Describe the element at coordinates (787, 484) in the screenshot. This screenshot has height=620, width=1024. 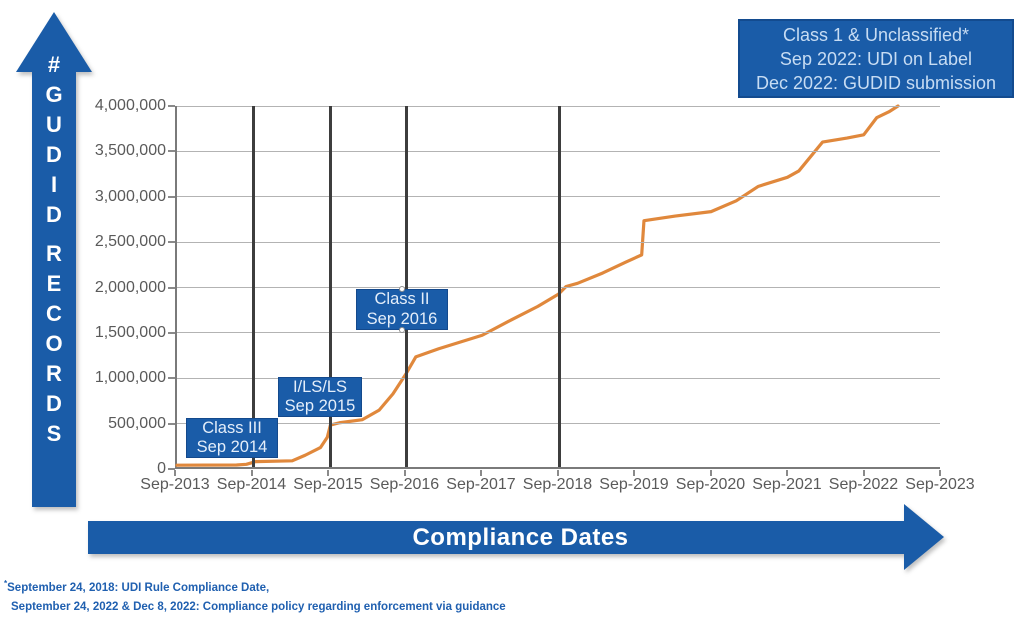
I see `x-axis-label: Sep-2021` at that location.